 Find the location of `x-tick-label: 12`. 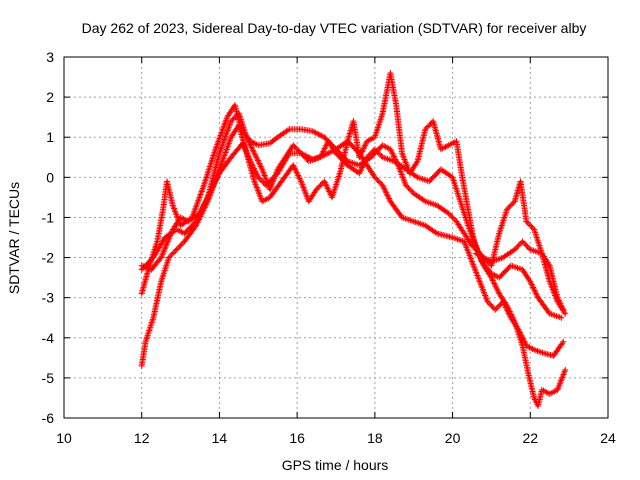

x-tick-label: 12 is located at coordinates (142, 438).